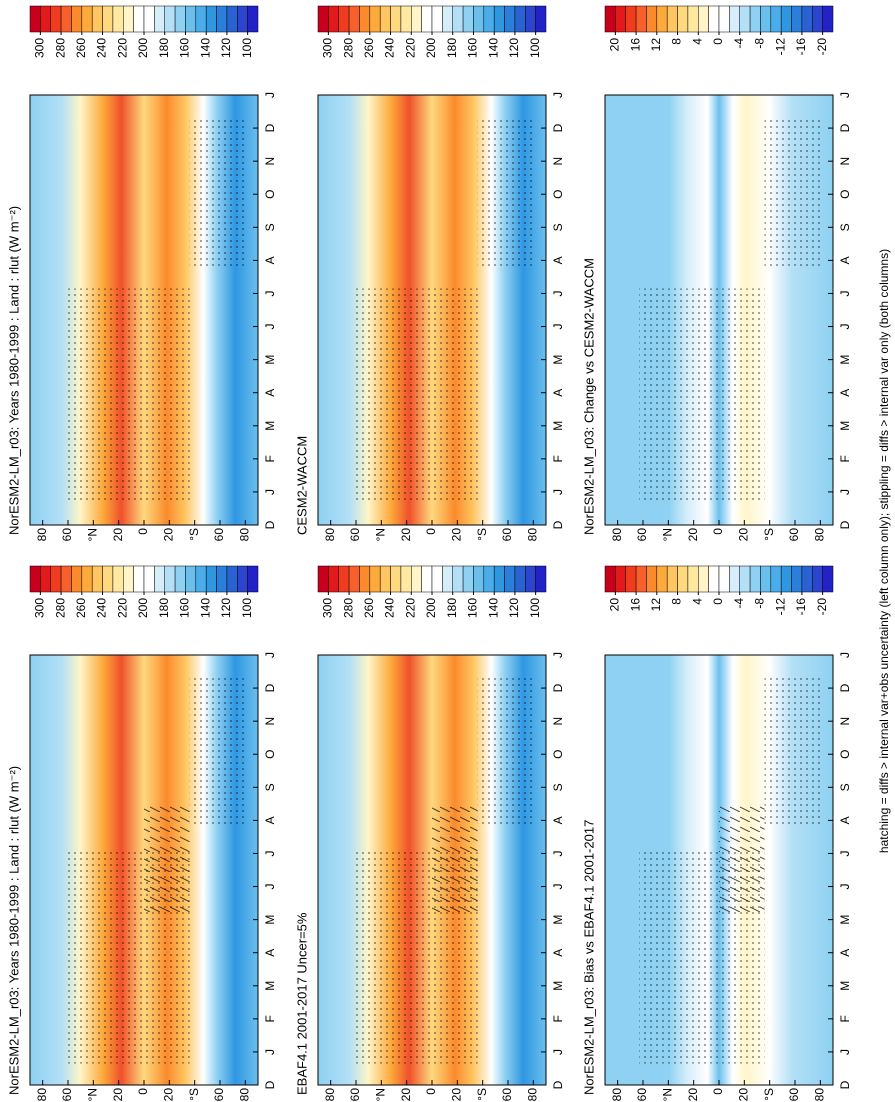 Image resolution: width=895 pixels, height=1102 pixels. I want to click on colorbar-tick-label: 120, so click(226, 48).